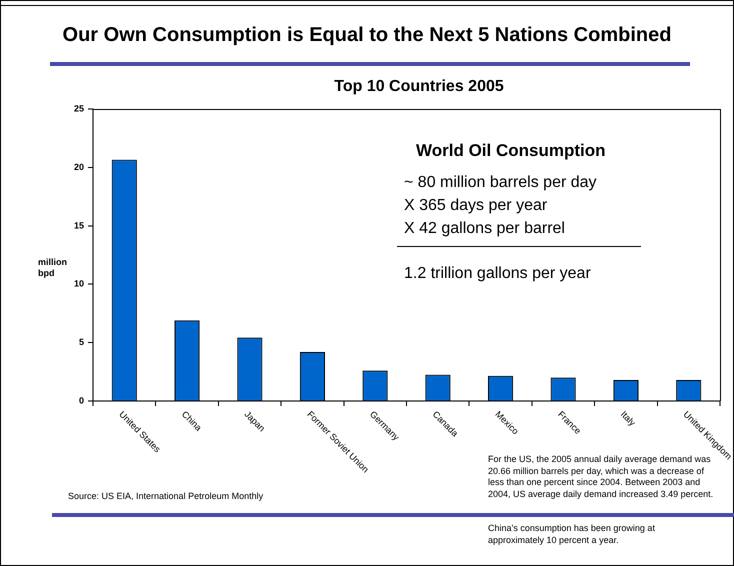 The height and width of the screenshot is (566, 734). Describe the element at coordinates (500, 183) in the screenshot. I see `annotation: ~ 80 million barrels per day` at that location.